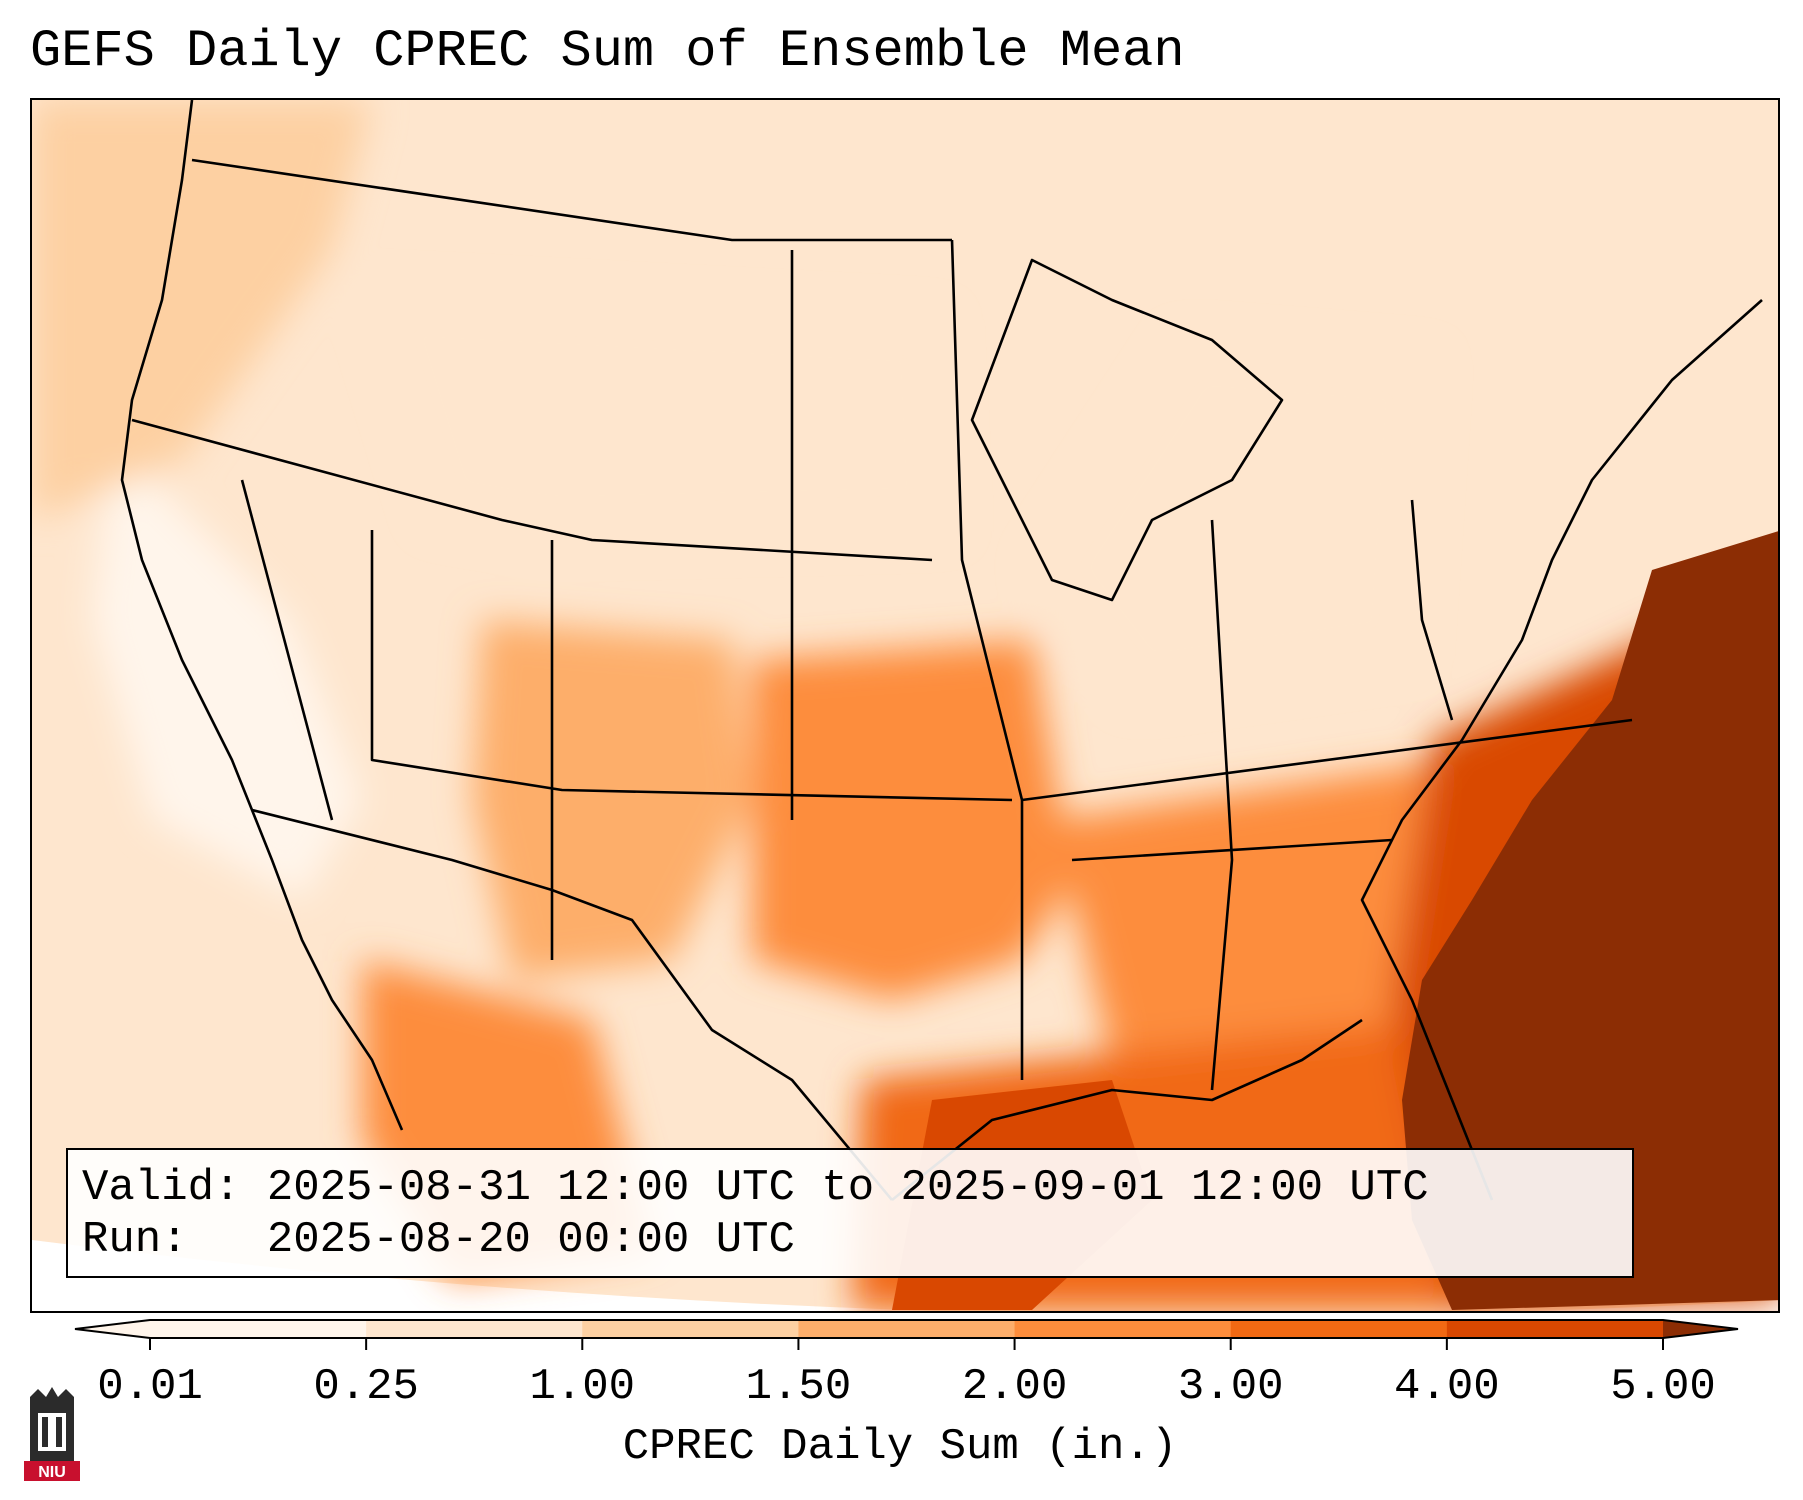 This screenshot has height=1500, width=1803. What do you see at coordinates (798, 1387) in the screenshot?
I see `colorbar-tick-label: 1.50` at bounding box center [798, 1387].